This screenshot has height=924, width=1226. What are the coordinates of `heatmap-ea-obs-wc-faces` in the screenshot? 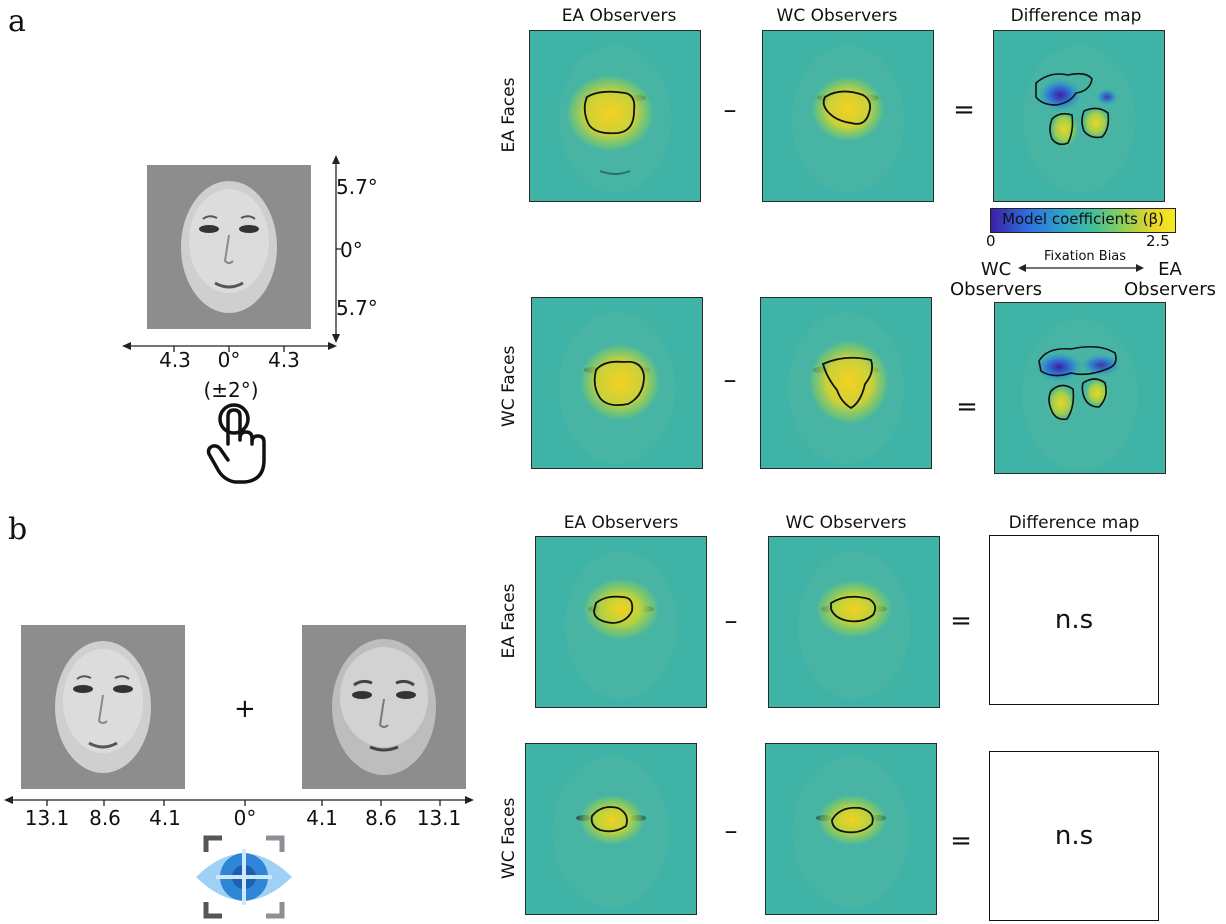 It's located at (617, 383).